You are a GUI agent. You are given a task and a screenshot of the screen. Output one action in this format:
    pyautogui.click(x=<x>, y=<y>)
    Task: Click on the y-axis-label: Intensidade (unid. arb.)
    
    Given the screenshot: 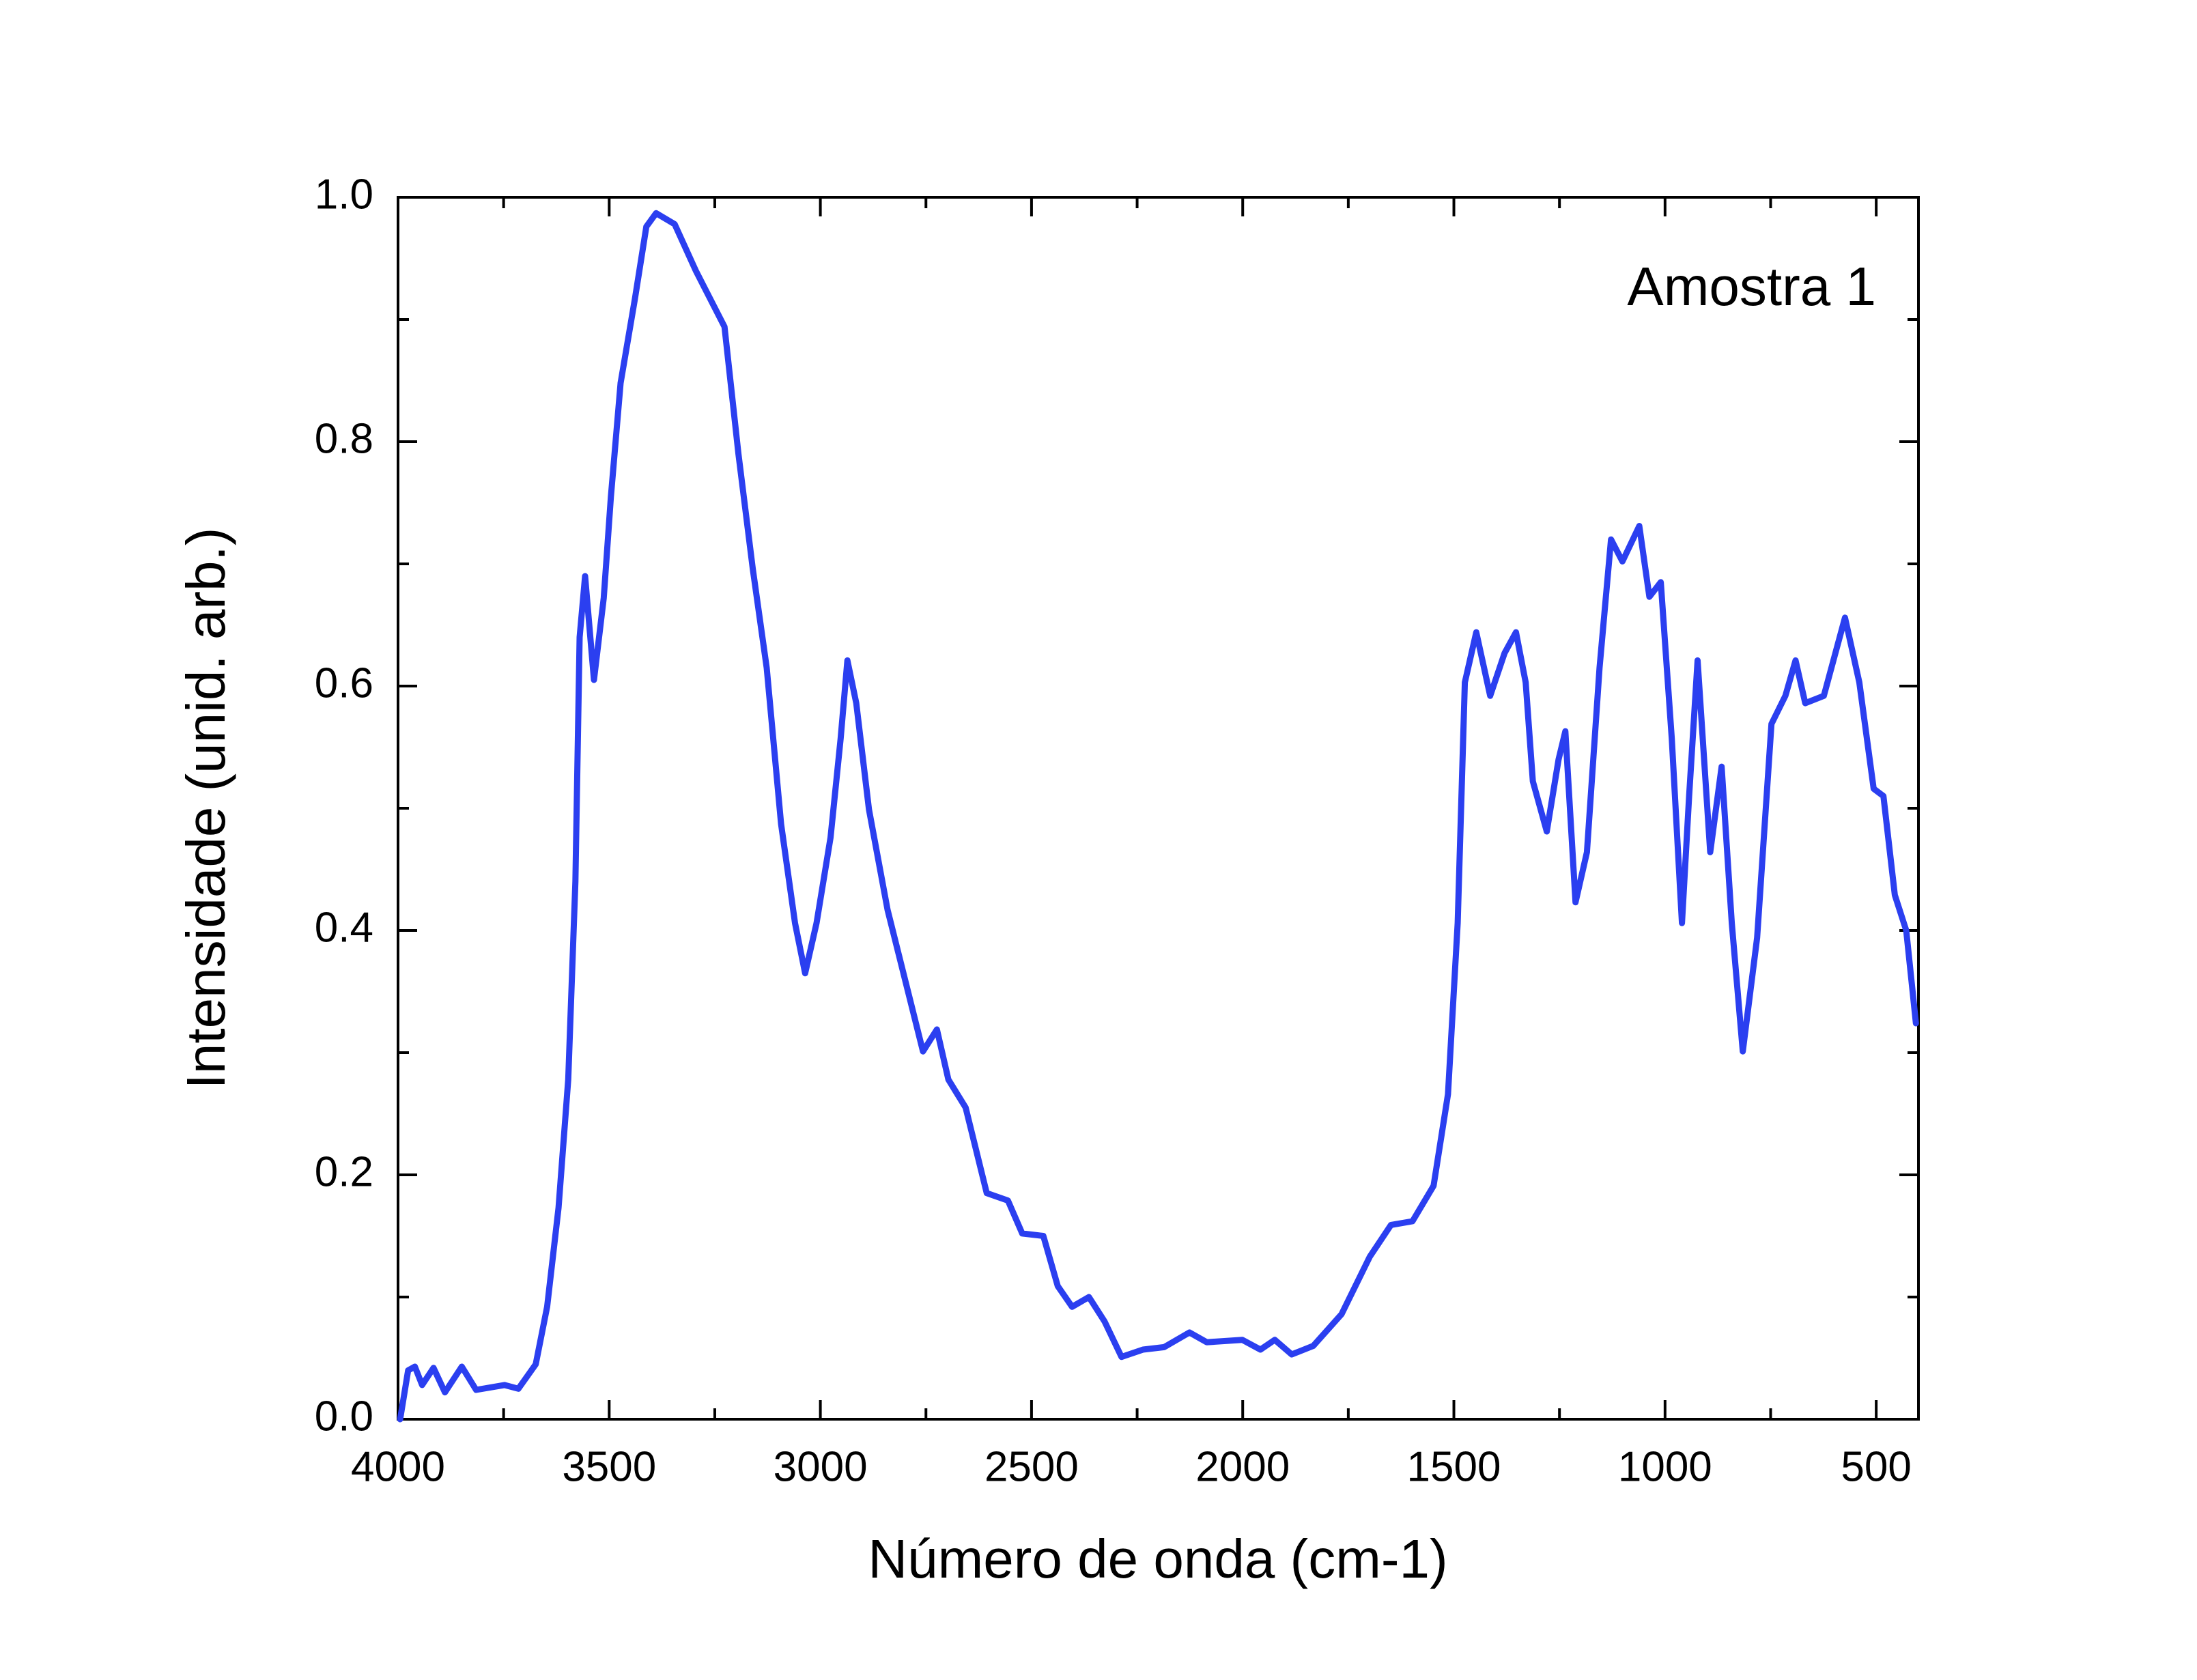 What is the action you would take?
    pyautogui.click(x=205, y=809)
    